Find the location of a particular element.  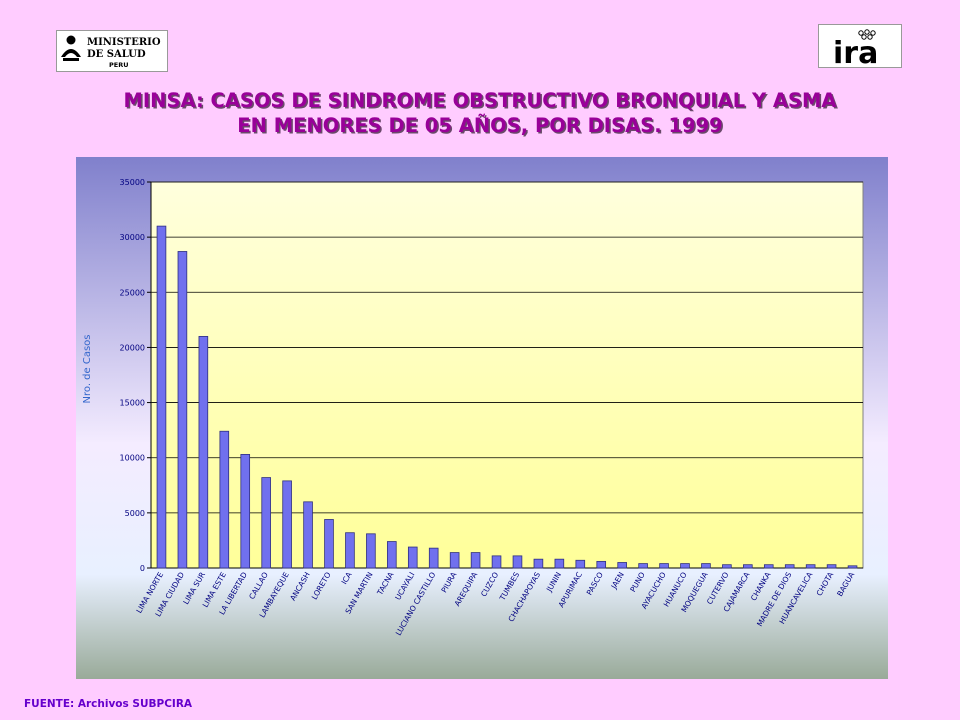

ministerio-de-salud-logo: MINISTERIO DE SALUD PERU is located at coordinates (112, 51).